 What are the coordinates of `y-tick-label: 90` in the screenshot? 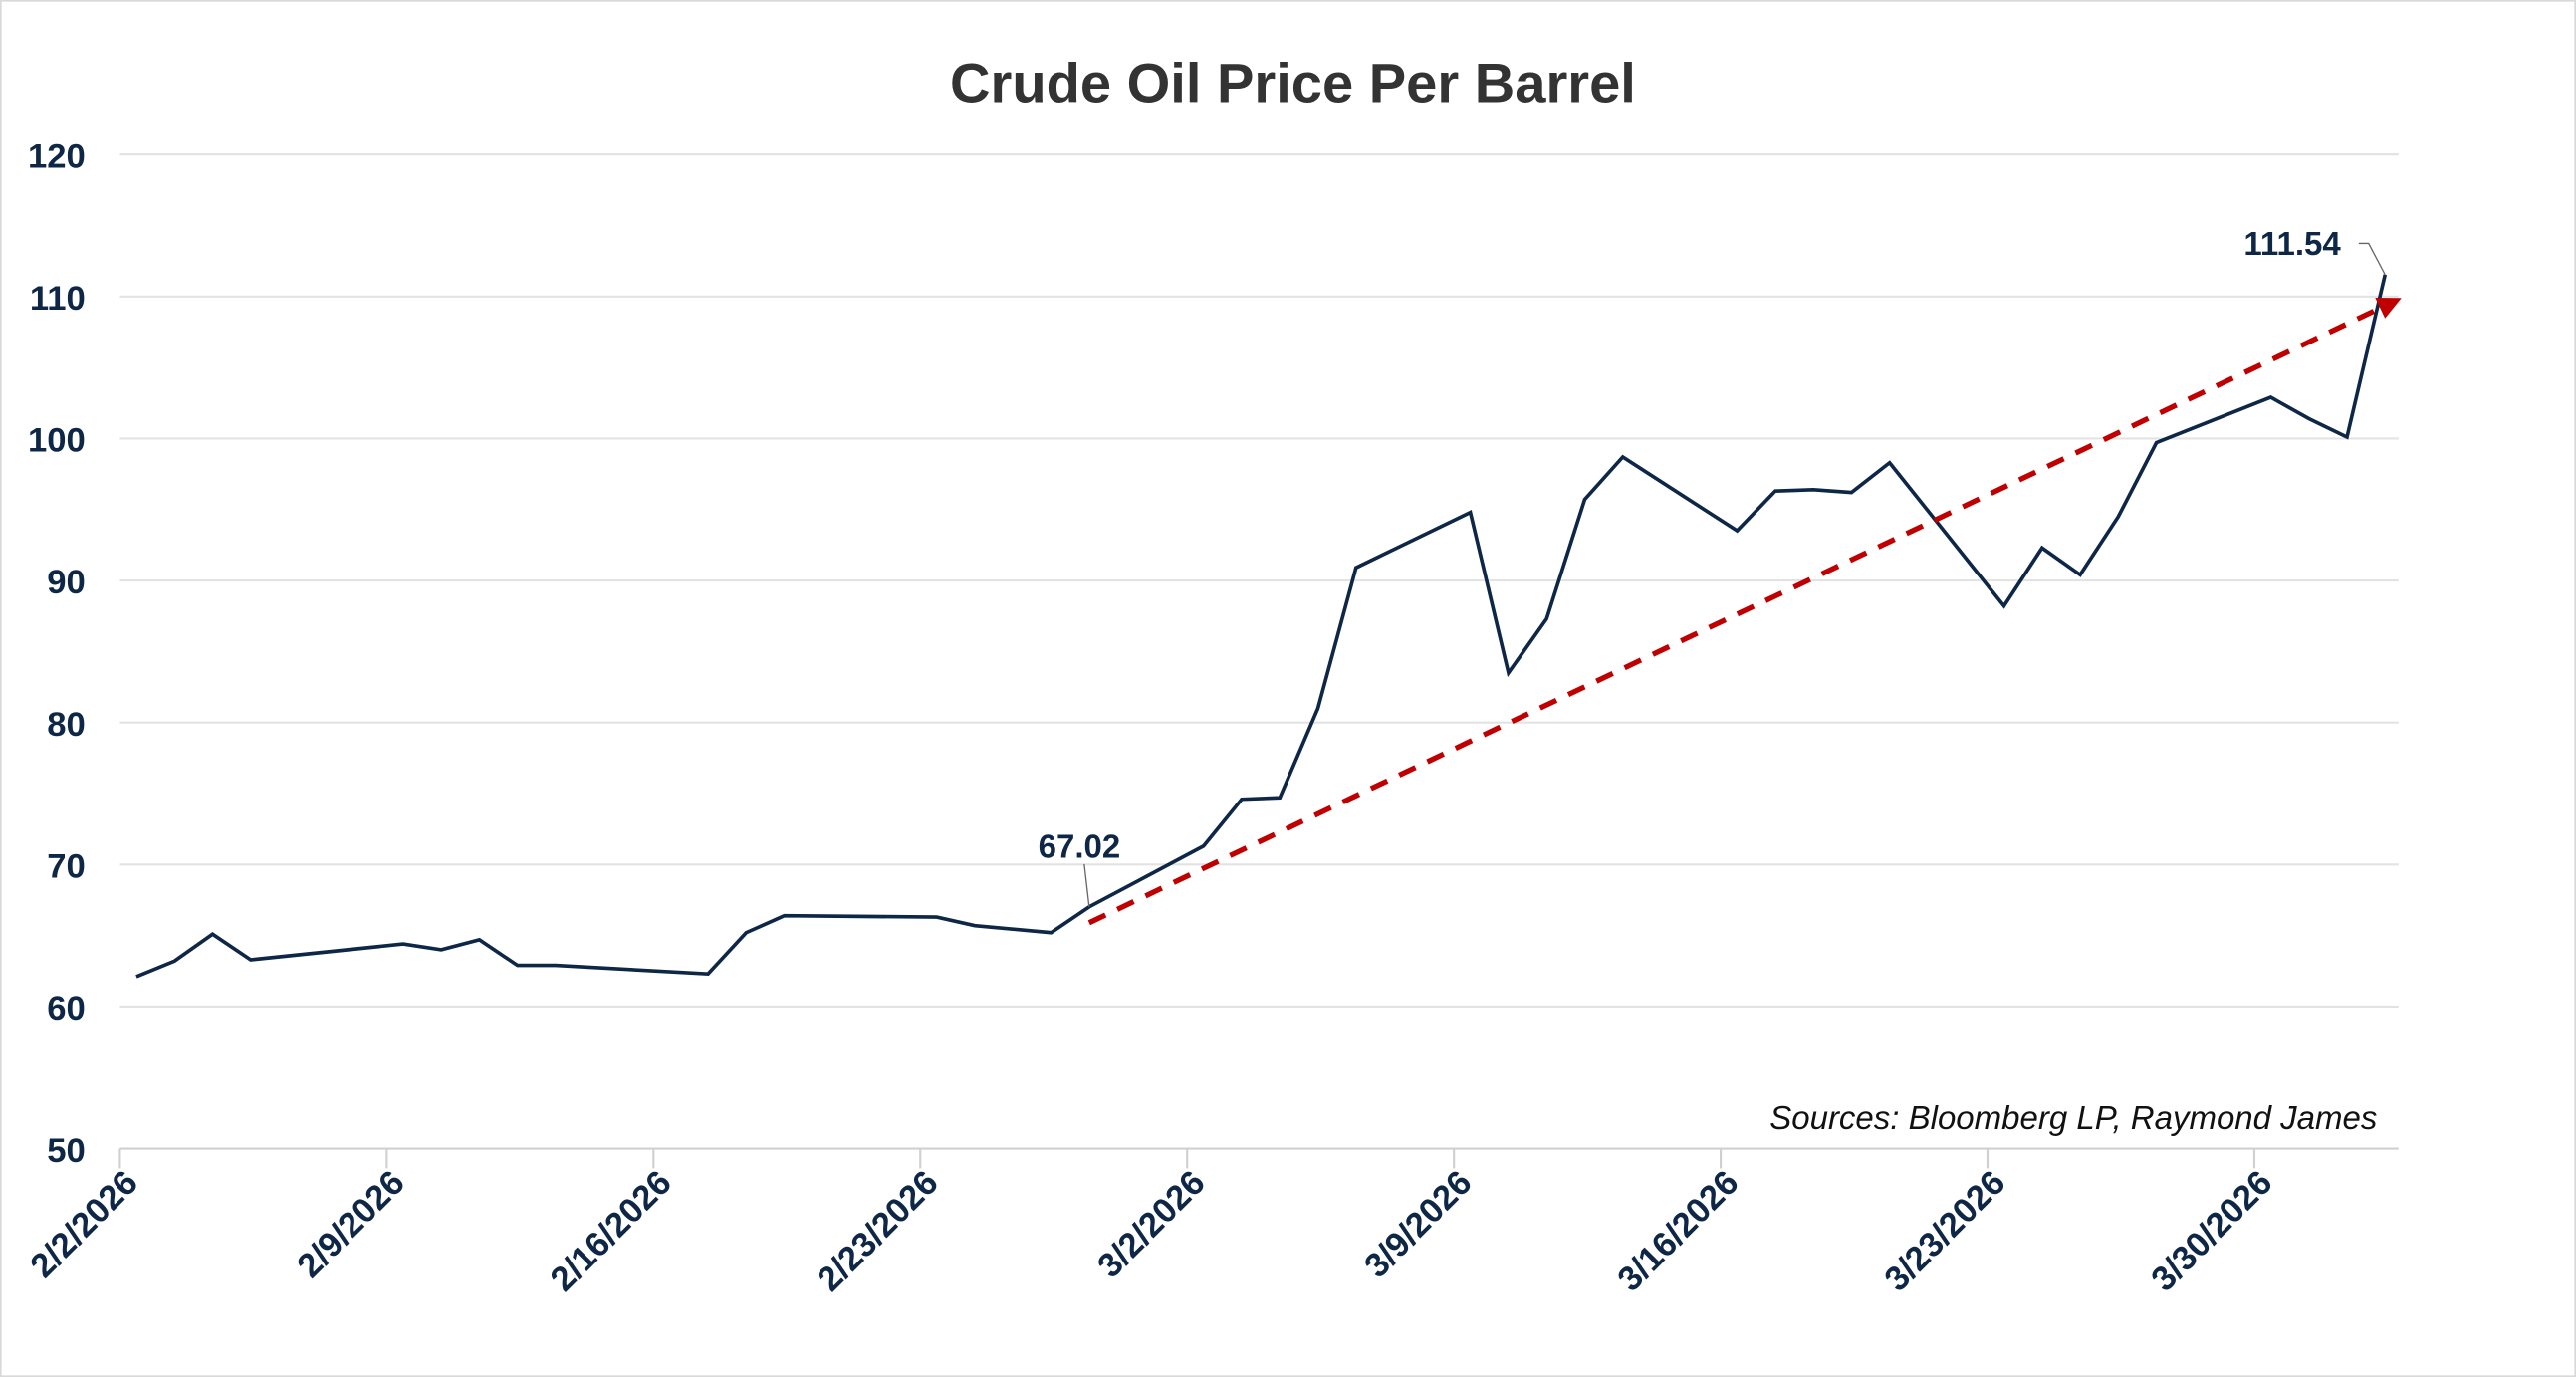 It's located at (66, 582).